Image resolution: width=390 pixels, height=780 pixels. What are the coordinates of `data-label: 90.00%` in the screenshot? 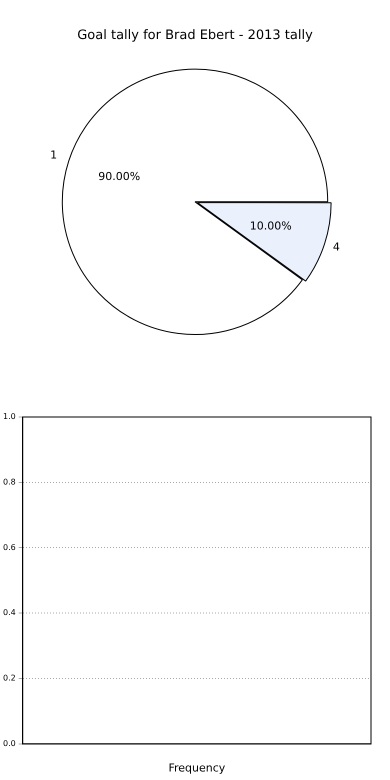 It's located at (119, 177).